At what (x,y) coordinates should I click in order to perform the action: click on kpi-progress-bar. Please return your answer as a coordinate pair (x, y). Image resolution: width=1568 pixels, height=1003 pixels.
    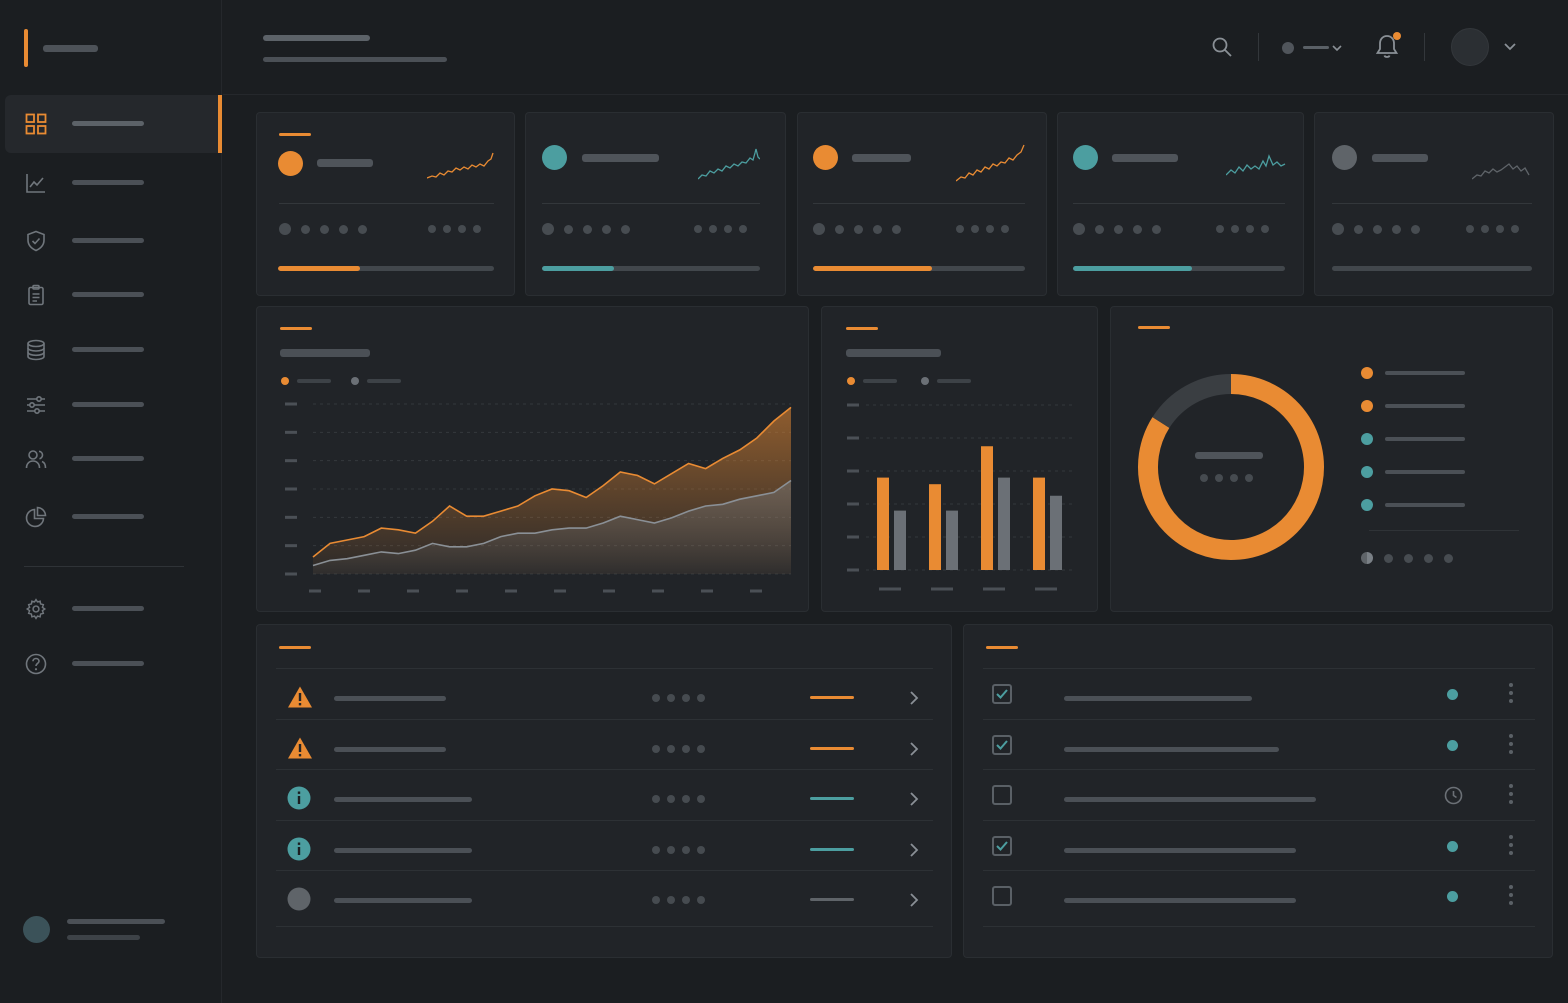
    Looking at the image, I should click on (386, 268).